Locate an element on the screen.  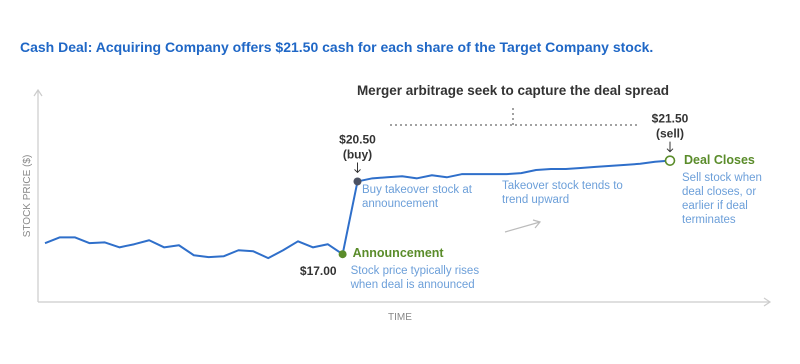
x-axis-label: TIME is located at coordinates (400, 317).